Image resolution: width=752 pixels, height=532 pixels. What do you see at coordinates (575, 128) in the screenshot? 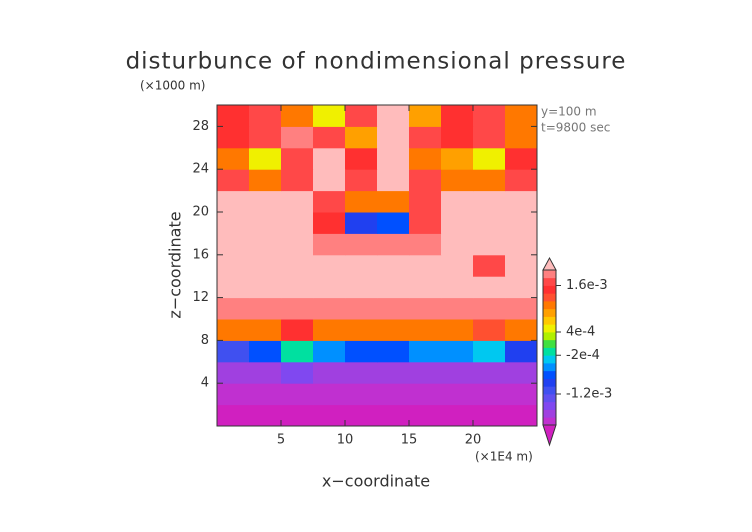
I see `annotation: t=9800 sec` at bounding box center [575, 128].